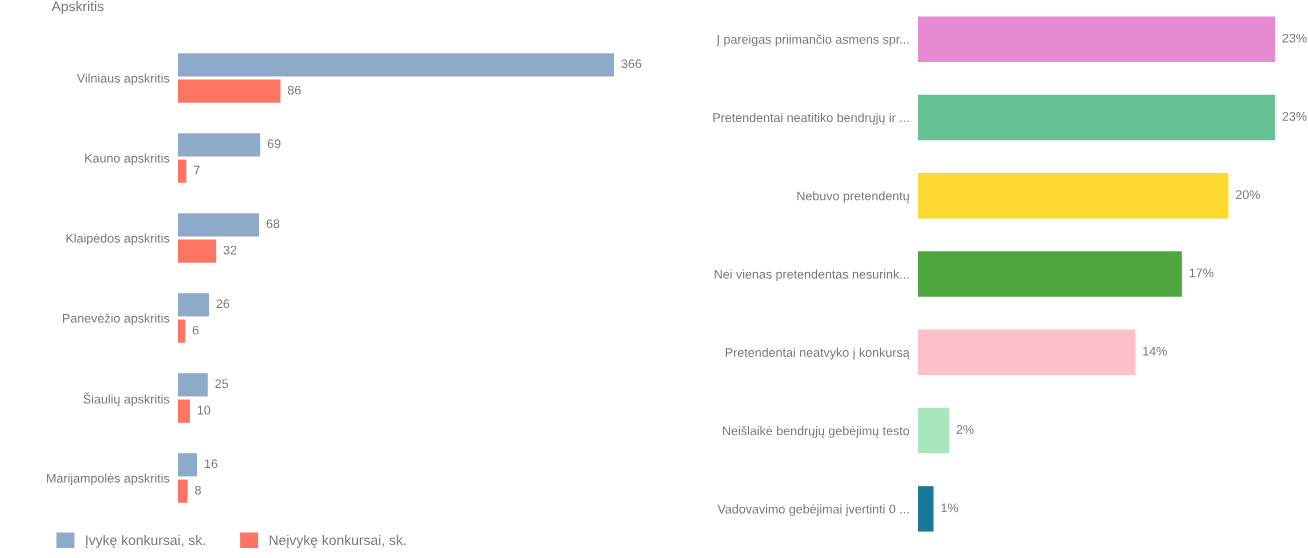 Image resolution: width=1308 pixels, height=558 pixels. Describe the element at coordinates (118, 239) in the screenshot. I see `y-tick-label: Klaipėdos apskritis` at that location.